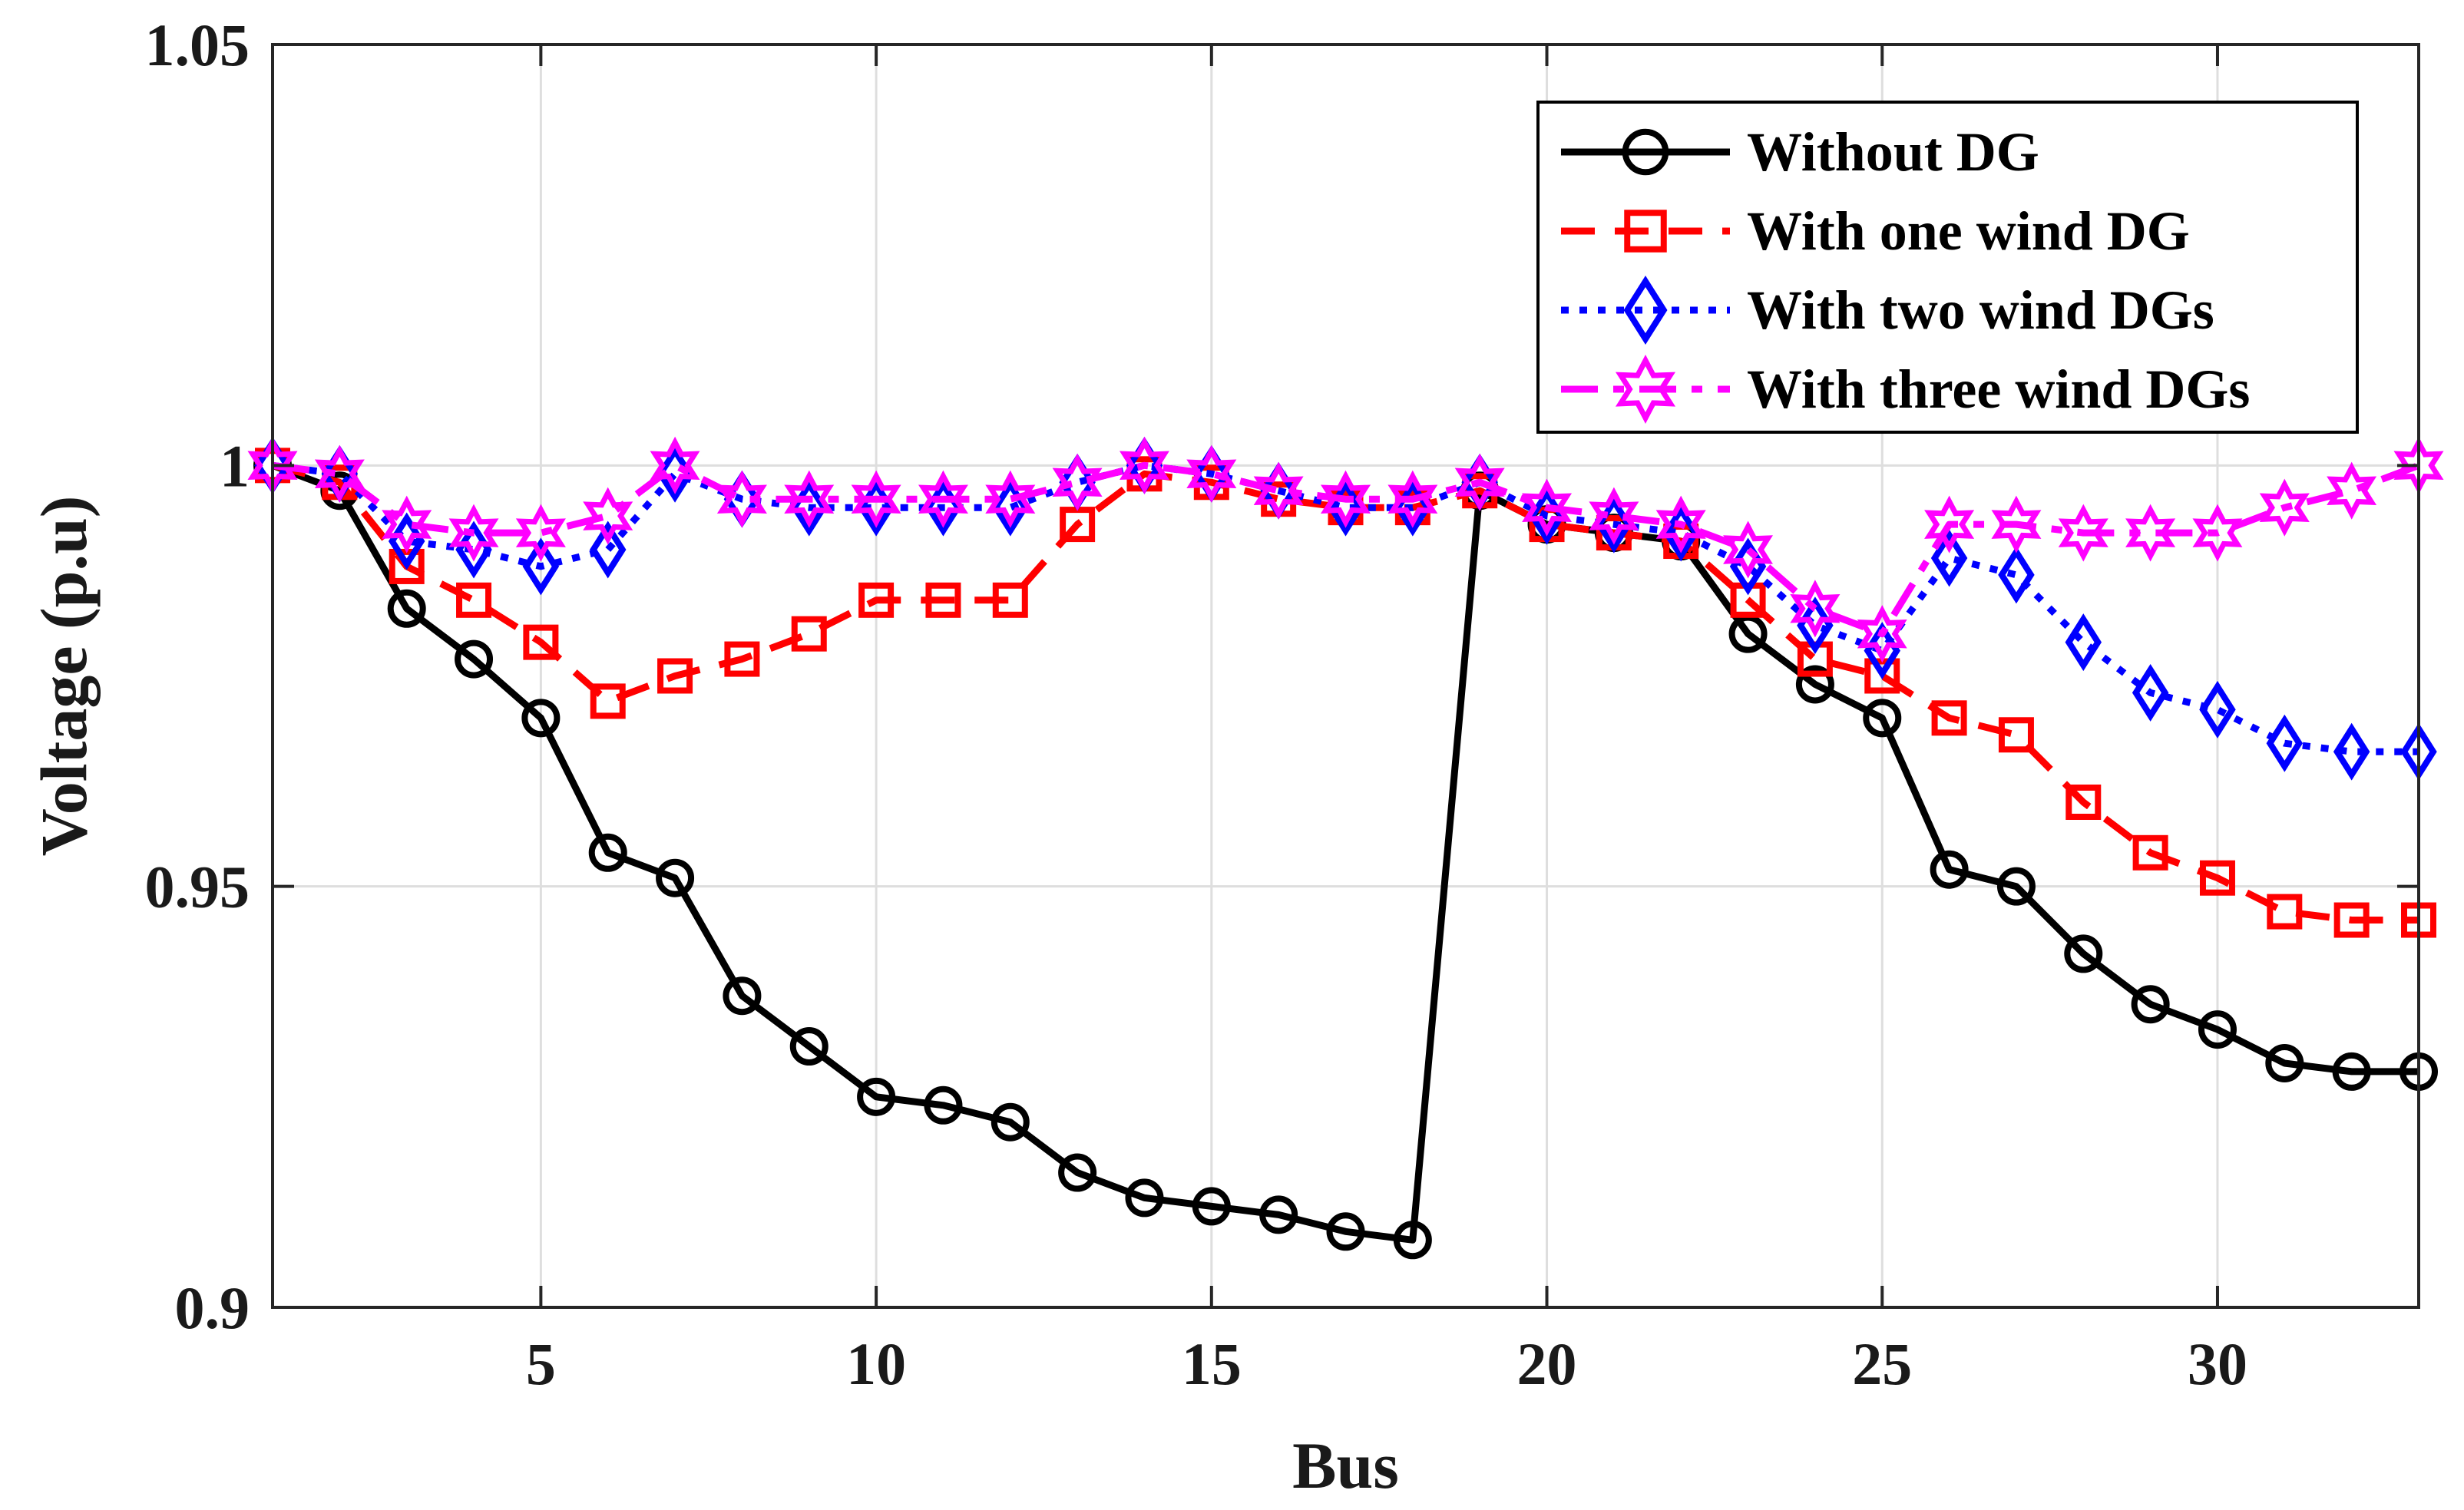 This screenshot has height=1510, width=2464. I want to click on x-tick-label: 10, so click(876, 1363).